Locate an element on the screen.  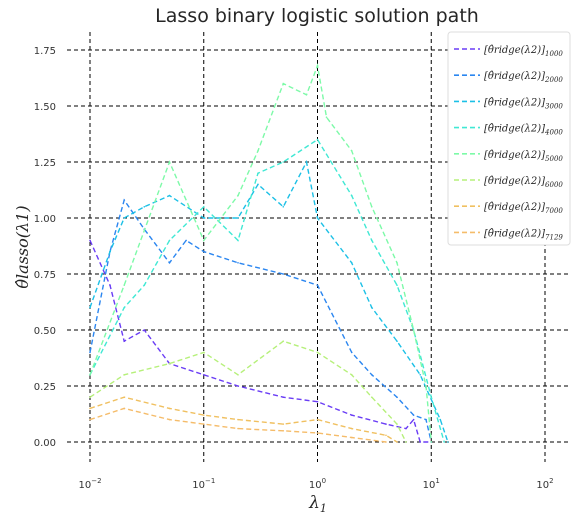
legend-entry: [θ̂ridge(λ2)]1000 is located at coordinates (523, 51).